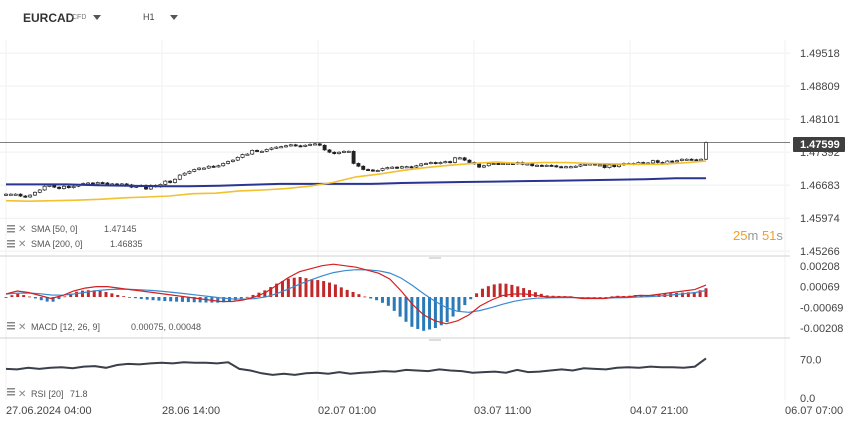 The width and height of the screenshot is (859, 427). What do you see at coordinates (72, 229) in the screenshot?
I see `sma50-legend: ✕ SMA [50, 0] 1.47145` at bounding box center [72, 229].